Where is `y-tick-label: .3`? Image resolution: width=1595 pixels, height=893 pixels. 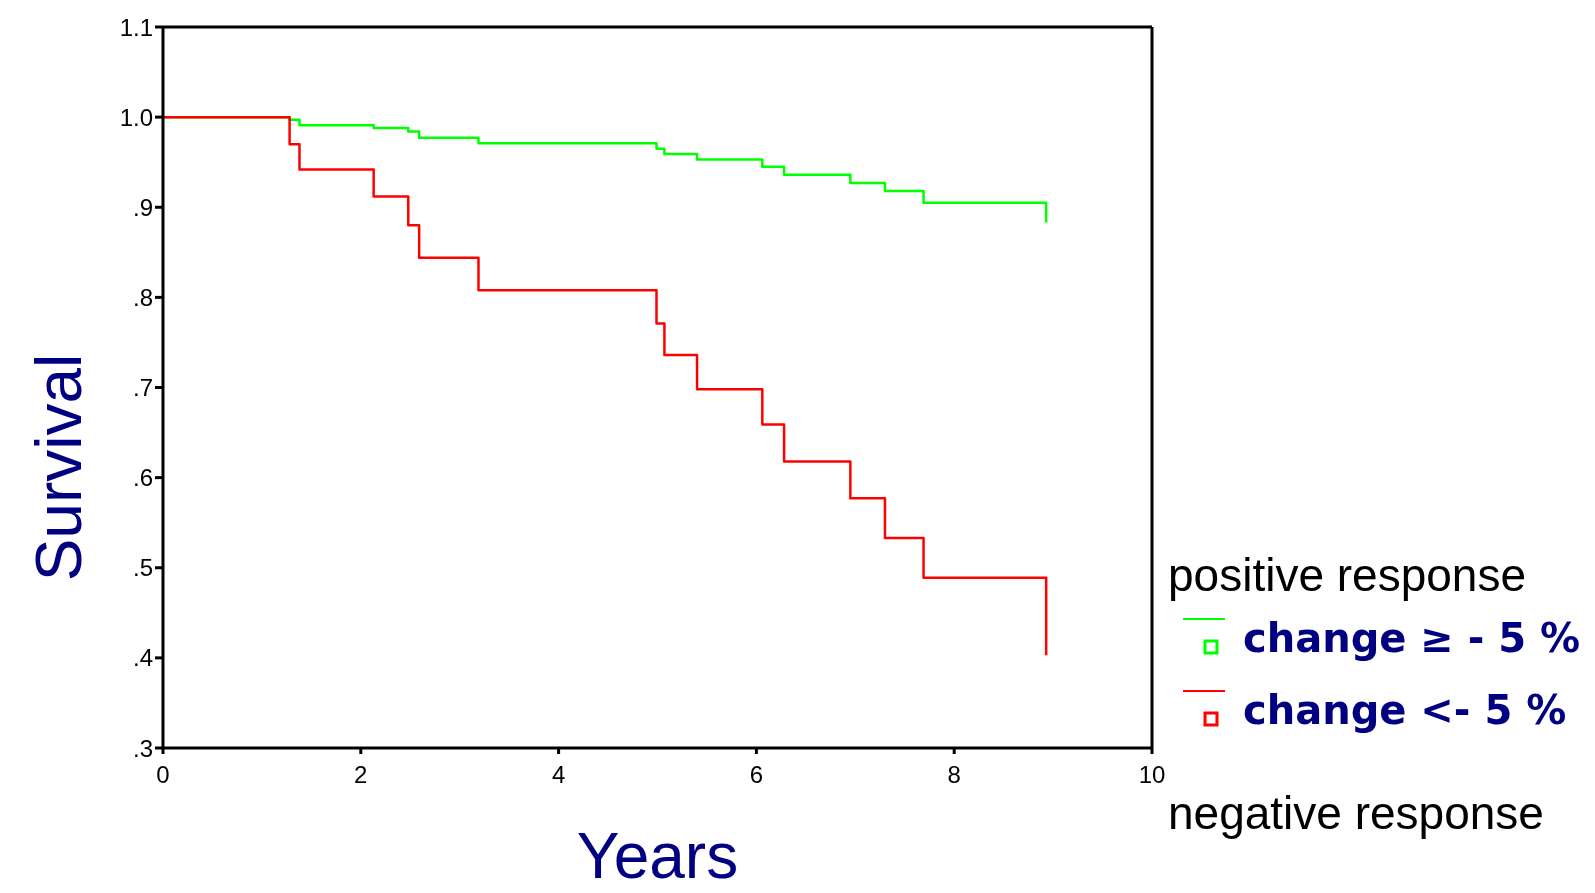 y-tick-label: .3 is located at coordinates (142, 748).